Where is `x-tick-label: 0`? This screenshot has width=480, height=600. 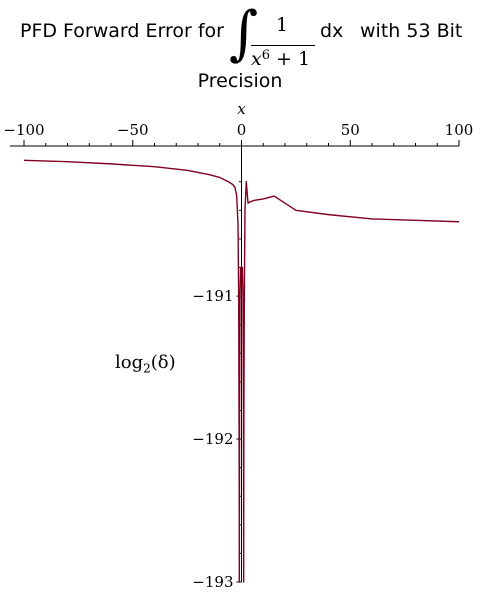
x-tick-label: 0 is located at coordinates (242, 130).